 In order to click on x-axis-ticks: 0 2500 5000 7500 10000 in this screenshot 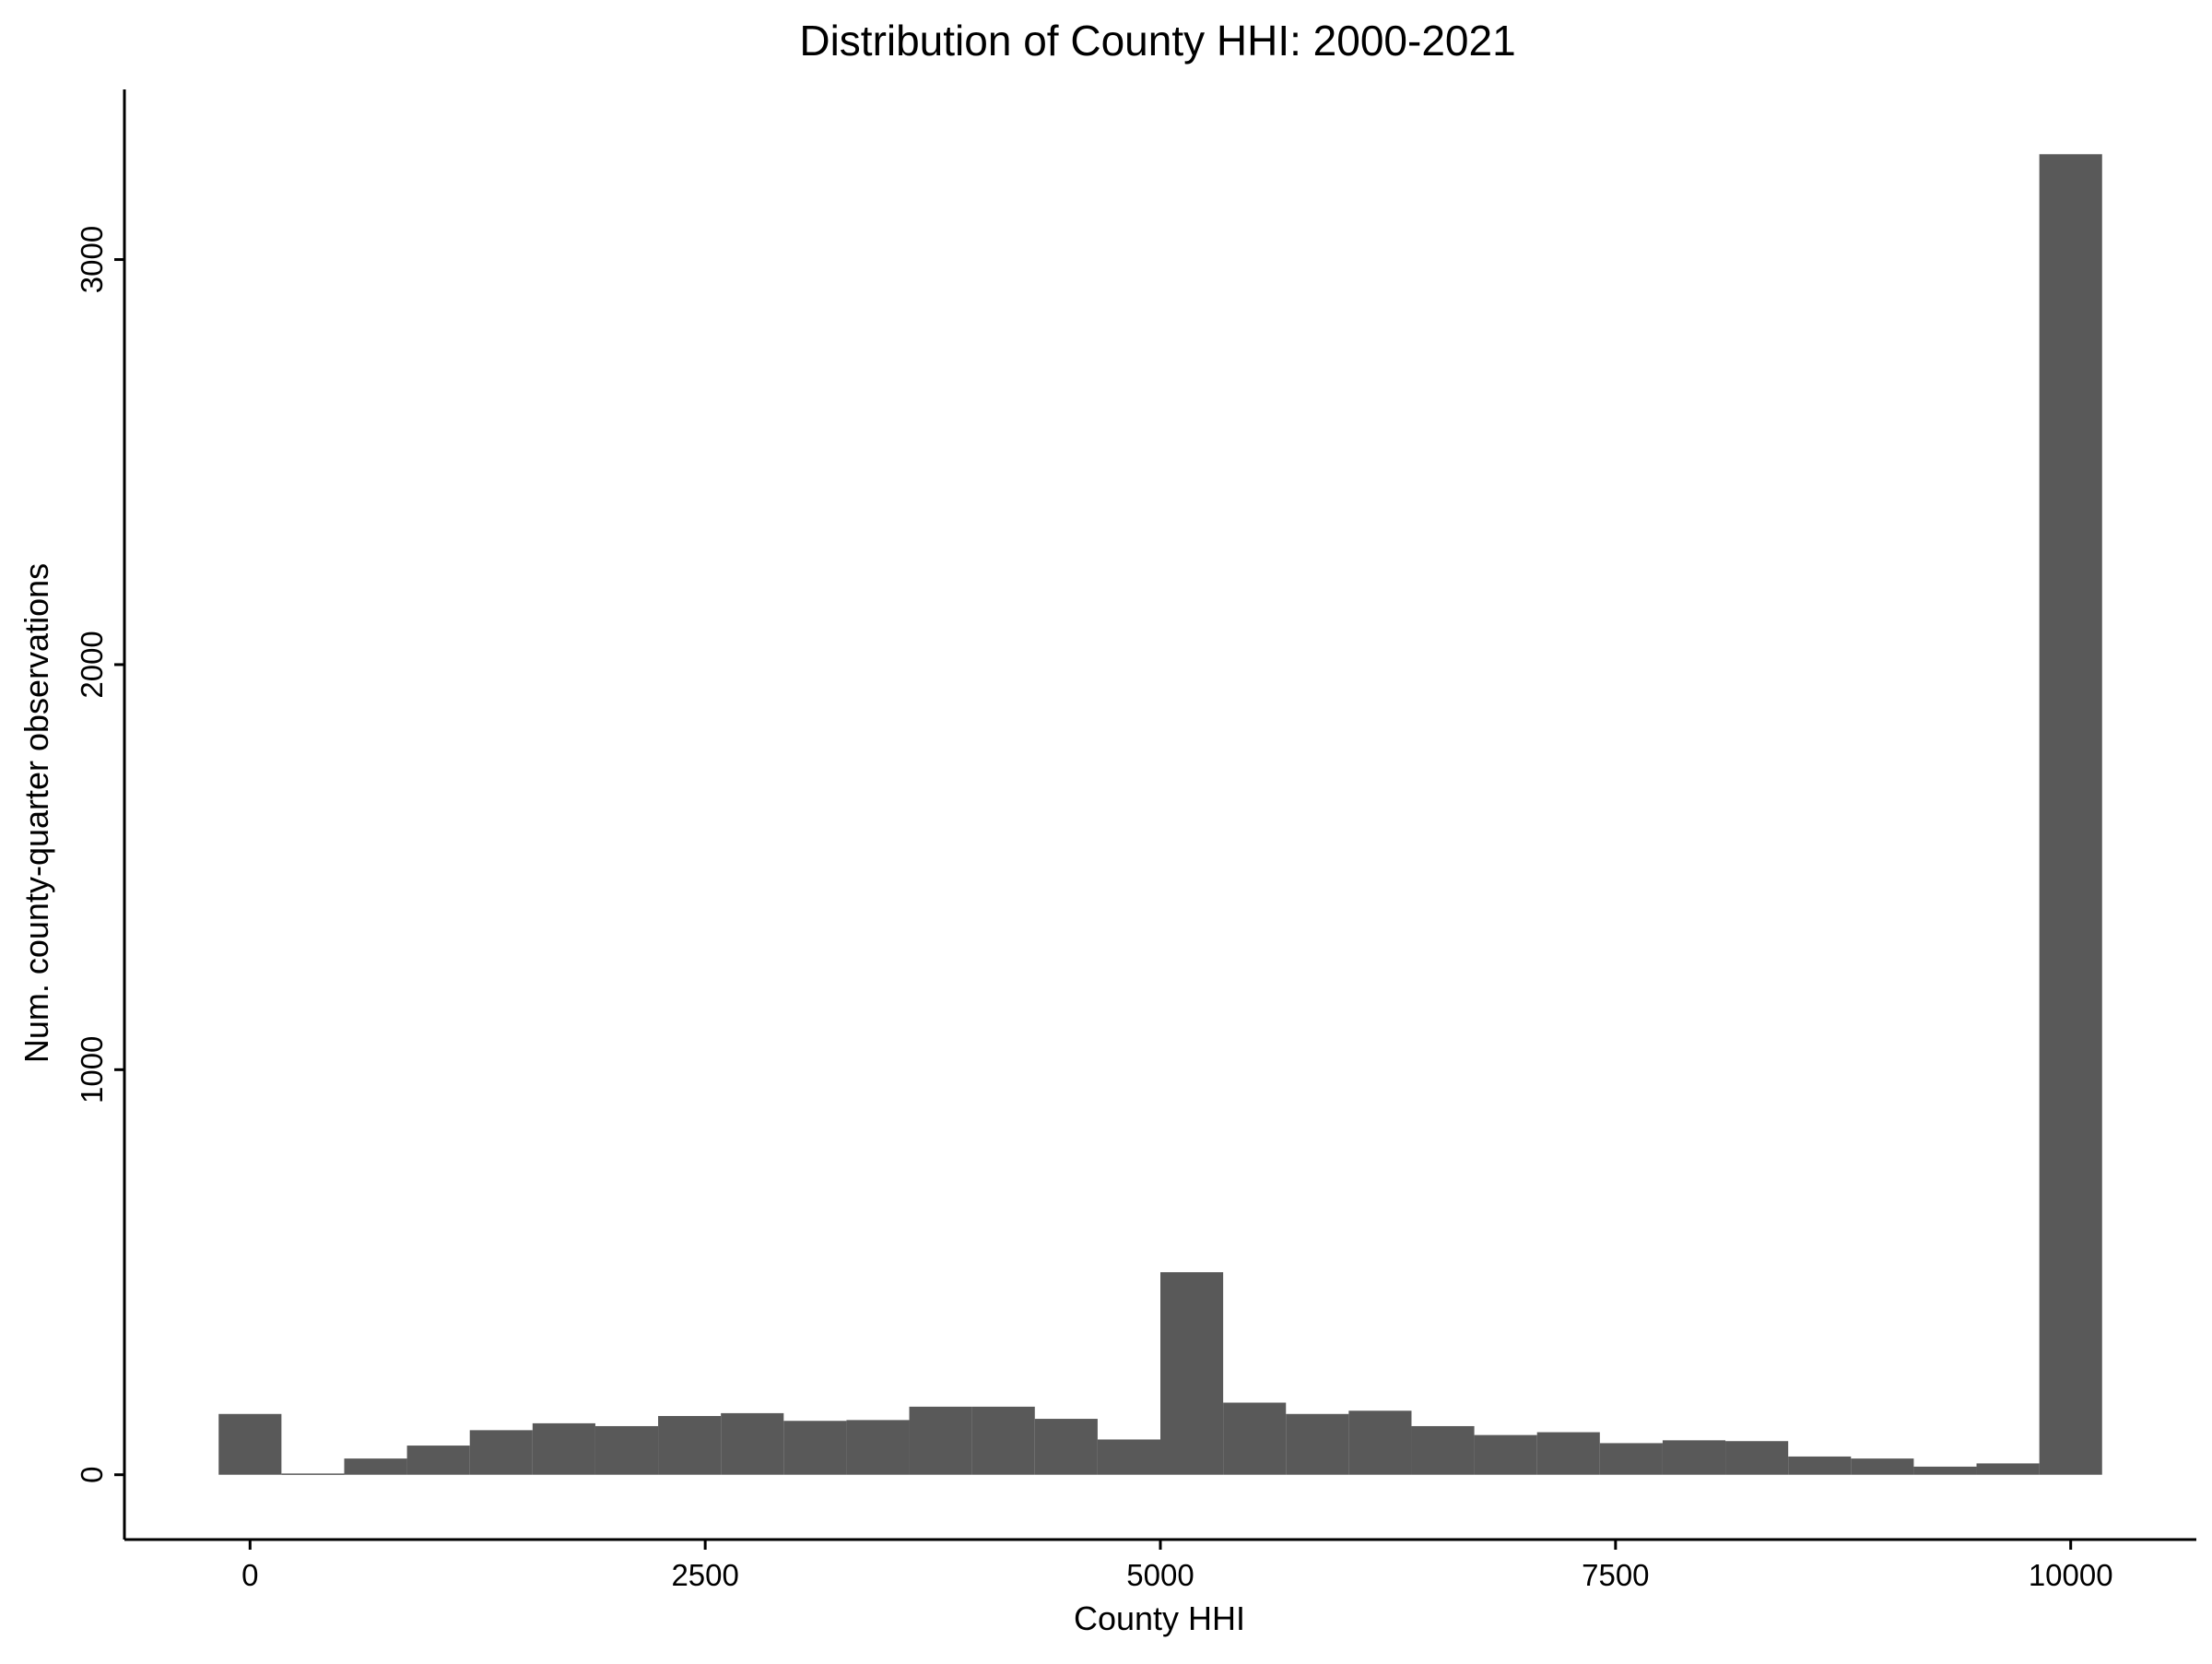, I will do `click(1177, 1566)`.